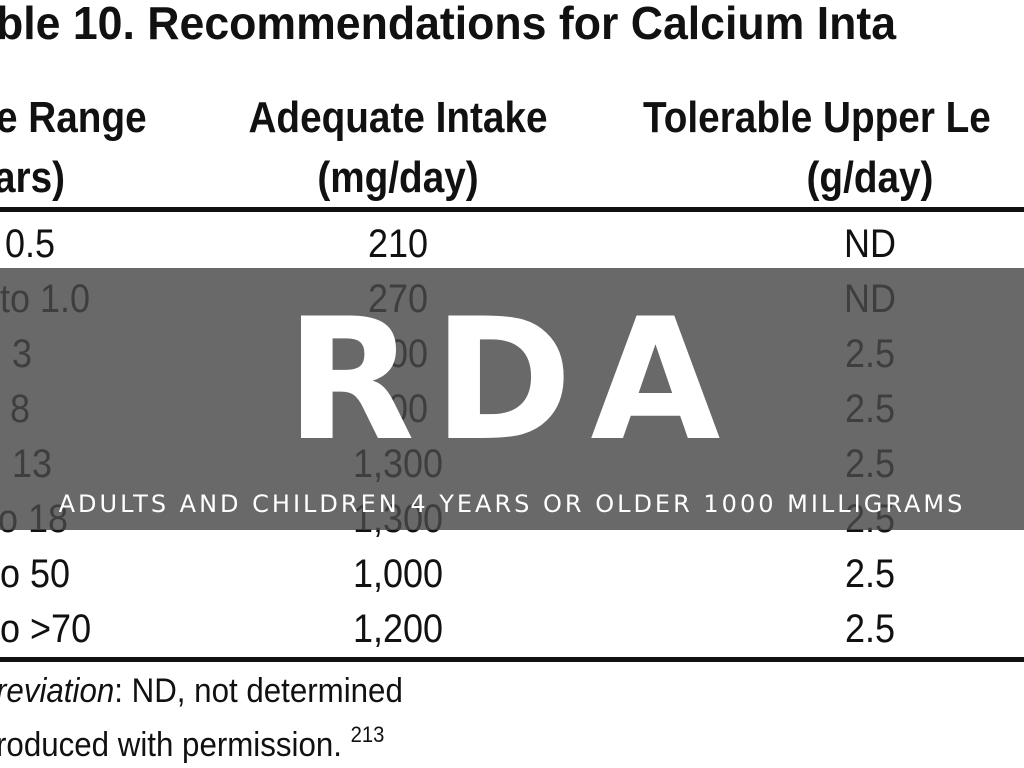  Describe the element at coordinates (817, 117) in the screenshot. I see `header: Tolerable Upper Le` at that location.